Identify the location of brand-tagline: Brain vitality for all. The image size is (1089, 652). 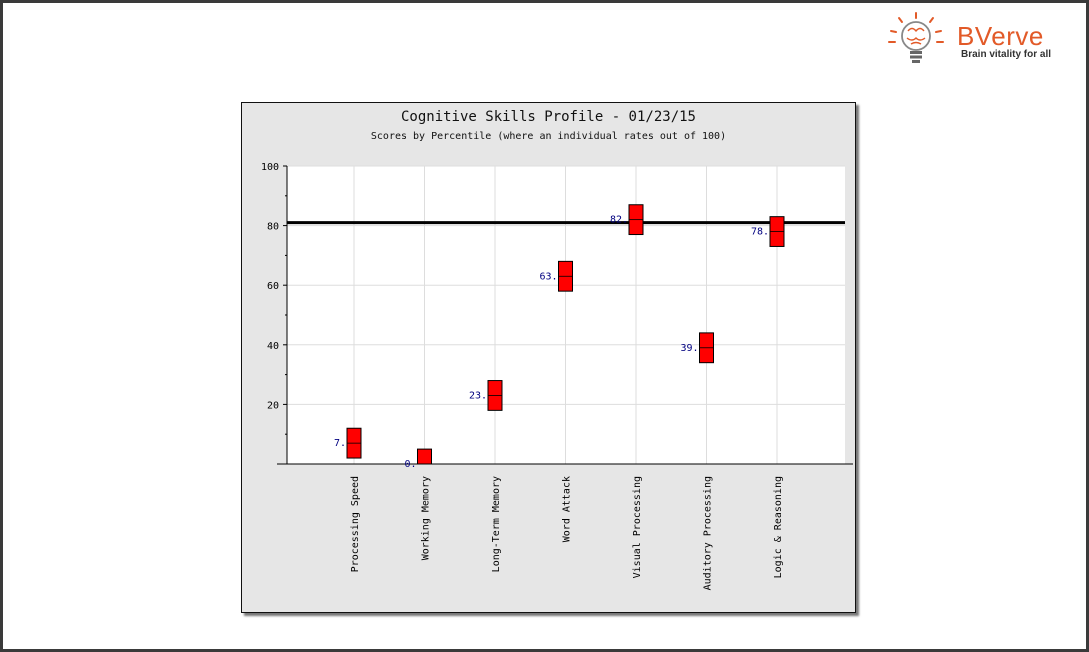
(1006, 54).